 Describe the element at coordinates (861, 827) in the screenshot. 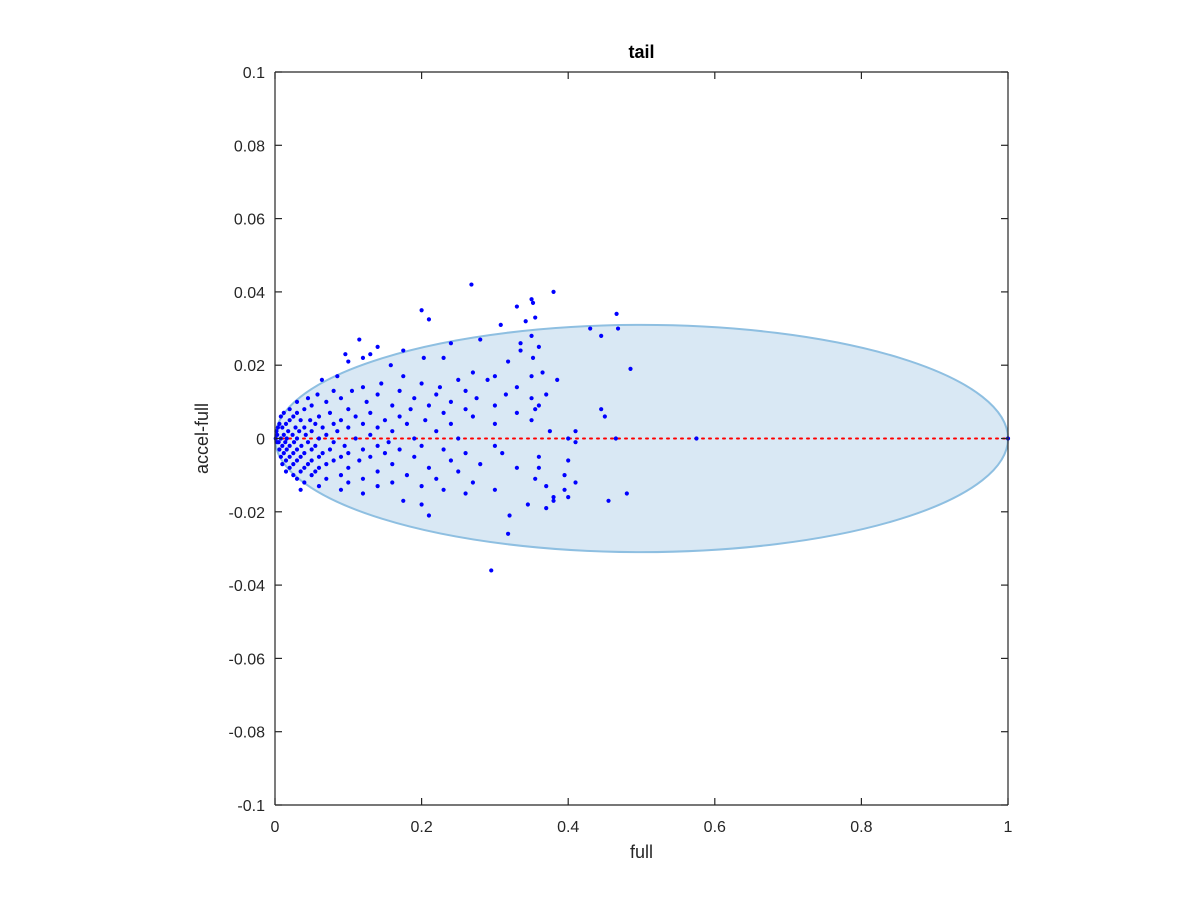

I see `x-tick-label: 0.8` at that location.